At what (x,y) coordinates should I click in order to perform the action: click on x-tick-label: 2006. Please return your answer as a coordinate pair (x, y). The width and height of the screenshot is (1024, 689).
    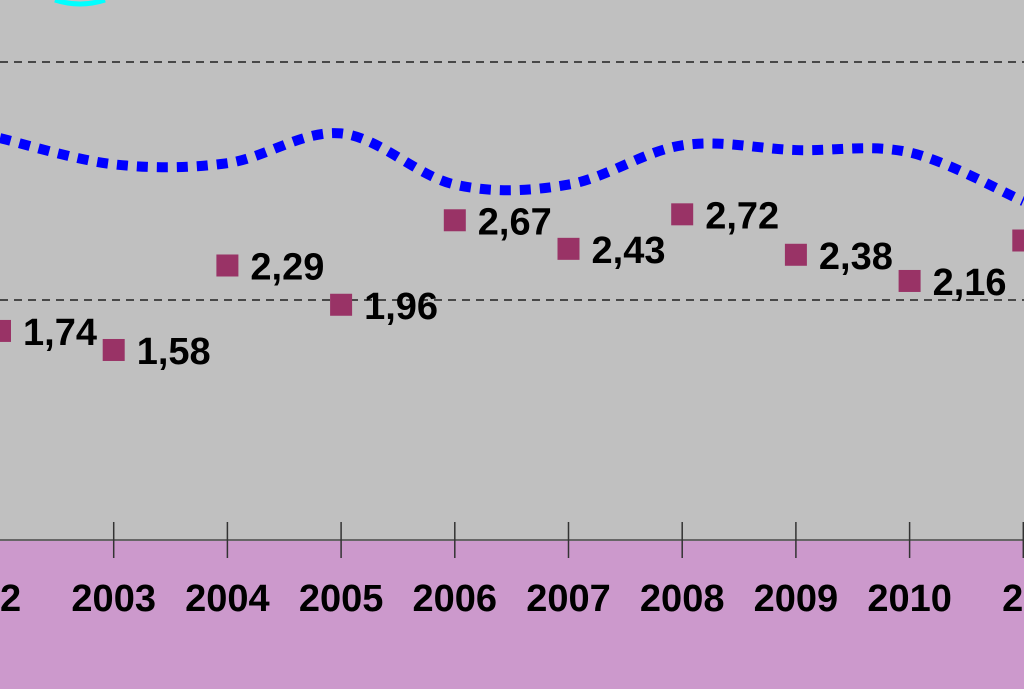
    Looking at the image, I should click on (455, 599).